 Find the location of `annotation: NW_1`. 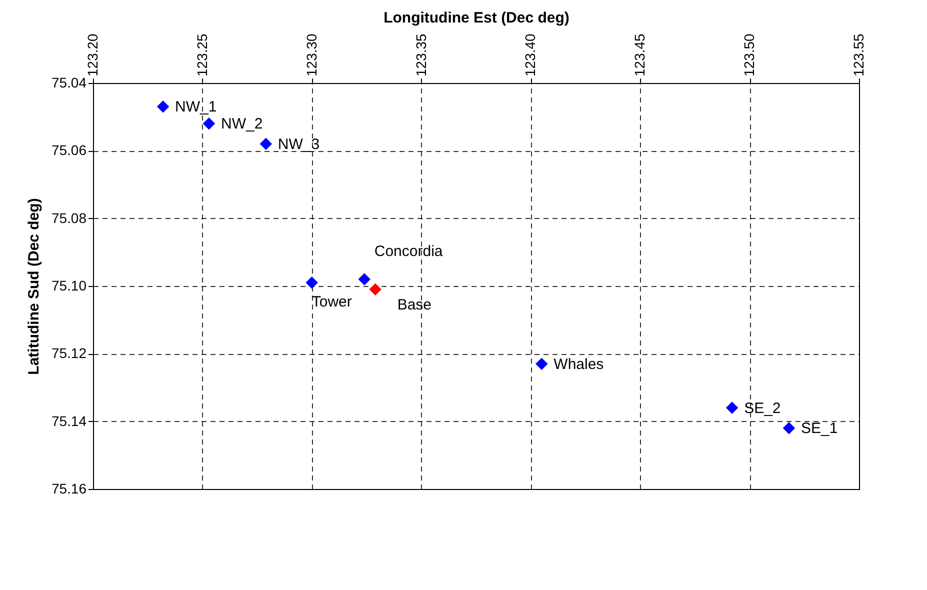

annotation: NW_1 is located at coordinates (196, 107).